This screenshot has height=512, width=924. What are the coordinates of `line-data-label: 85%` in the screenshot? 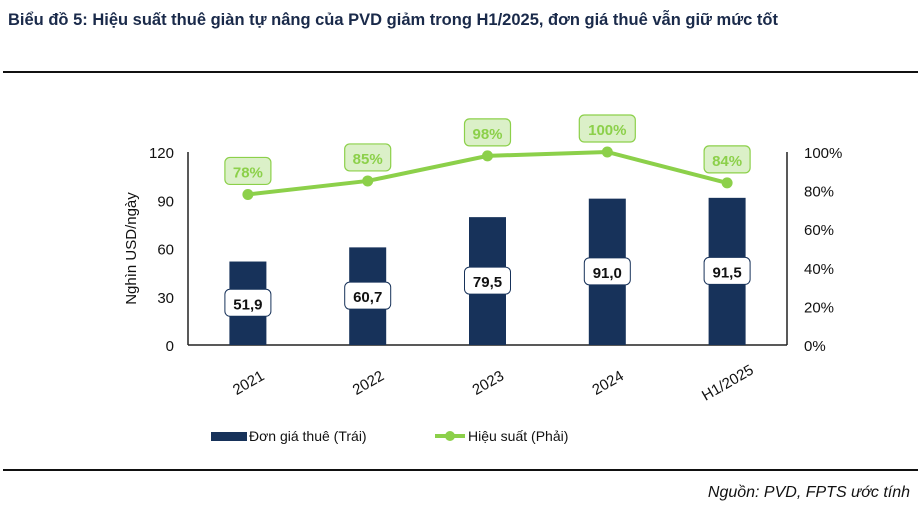 It's located at (368, 159).